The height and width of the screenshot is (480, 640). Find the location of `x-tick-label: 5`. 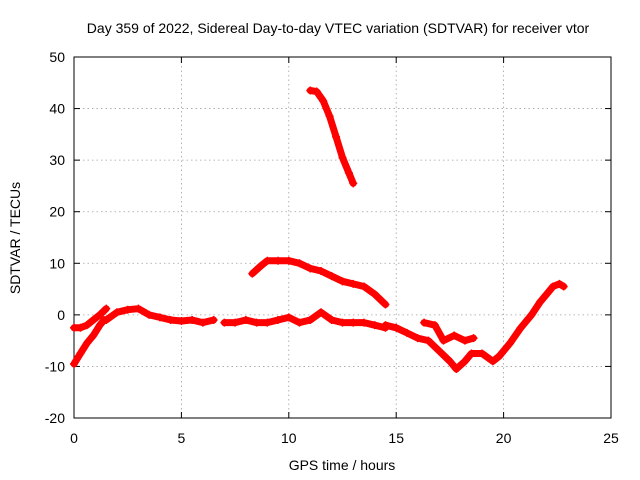

x-tick-label: 5 is located at coordinates (182, 438).